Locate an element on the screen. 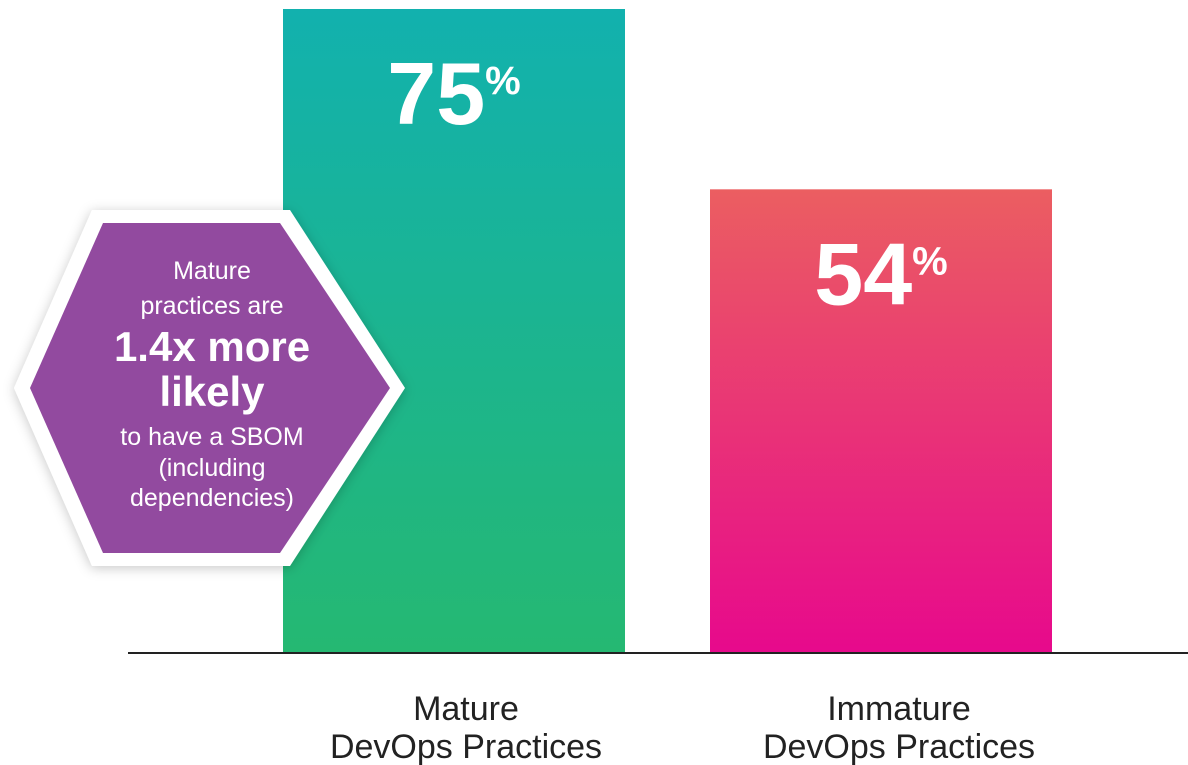 The height and width of the screenshot is (765, 1188). callout-line-6: (including is located at coordinates (211, 468).